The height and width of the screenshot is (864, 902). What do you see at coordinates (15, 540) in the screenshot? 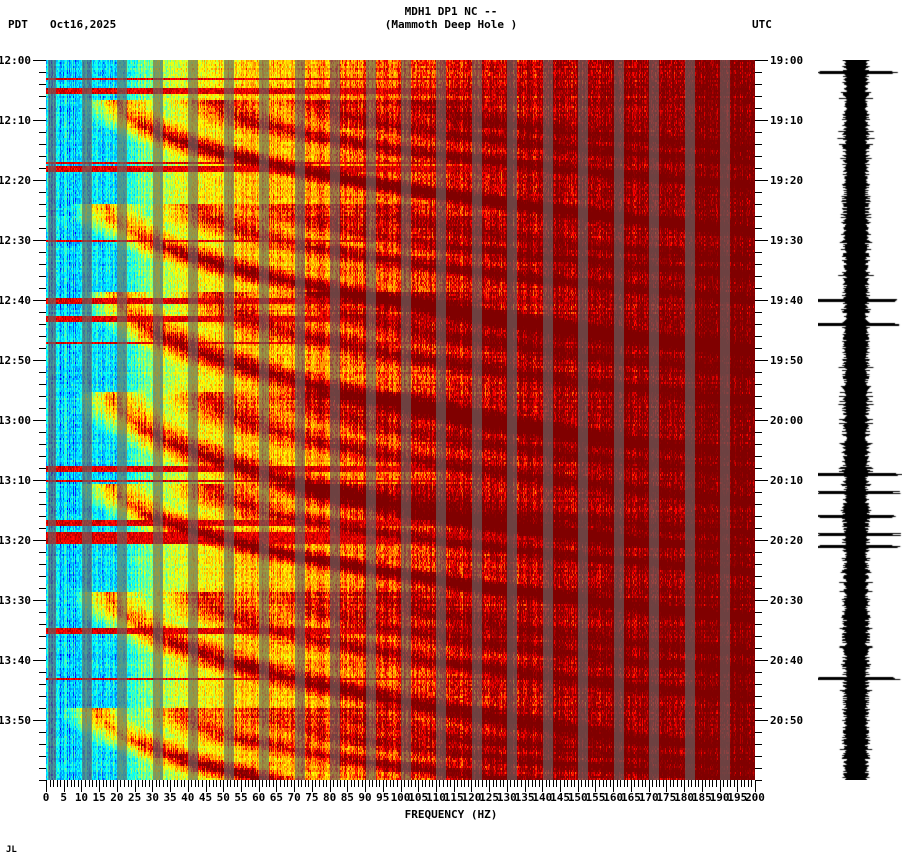
I see `time-label-pdt: 13:20` at bounding box center [15, 540].